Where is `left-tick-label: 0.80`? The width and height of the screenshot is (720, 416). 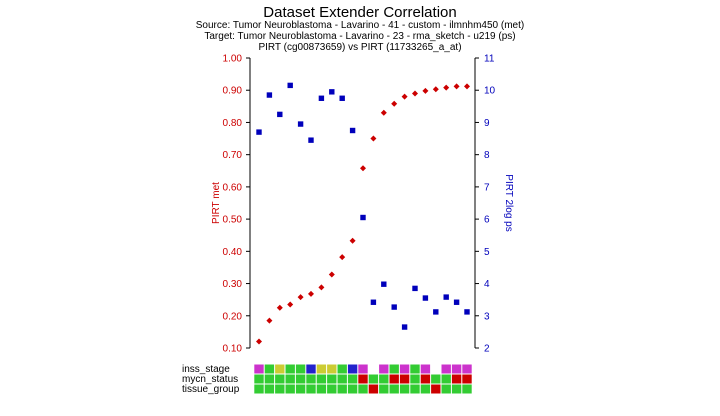
left-tick-label: 0.80 is located at coordinates (233, 123).